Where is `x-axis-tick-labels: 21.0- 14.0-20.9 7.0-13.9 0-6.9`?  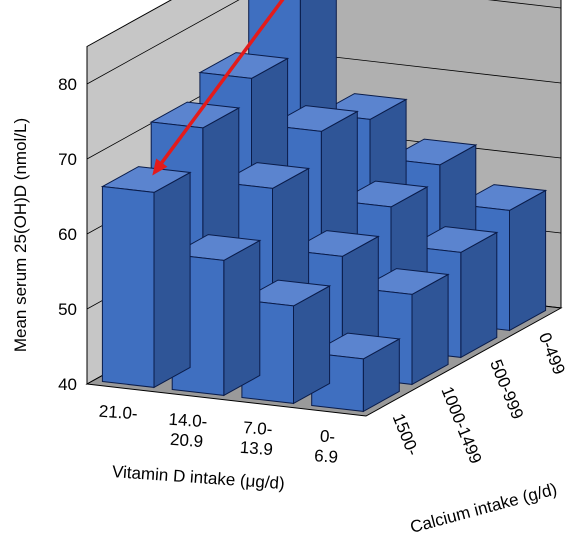 x-axis-tick-labels: 21.0- 14.0-20.9 7.0-13.9 0-6.9 is located at coordinates (219, 434).